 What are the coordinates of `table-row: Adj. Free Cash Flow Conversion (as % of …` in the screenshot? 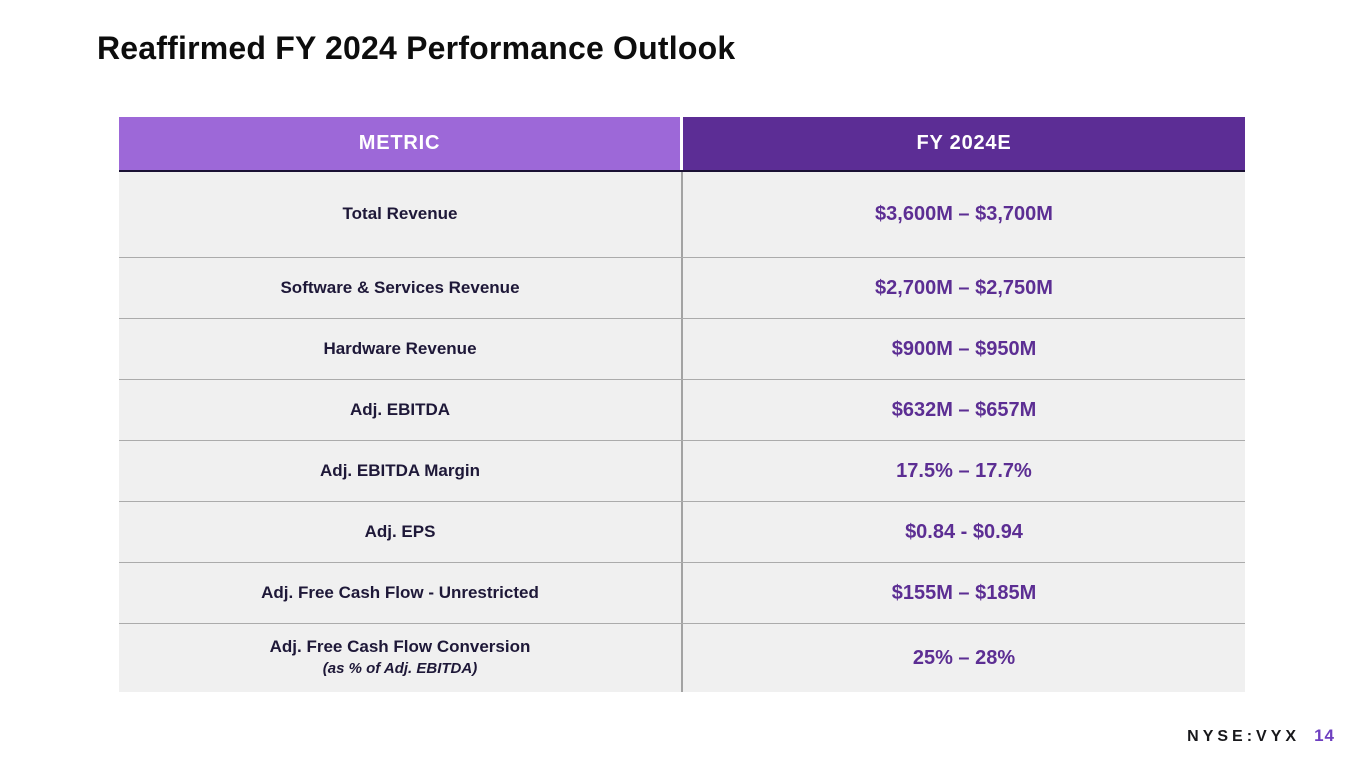 It's located at (682, 658).